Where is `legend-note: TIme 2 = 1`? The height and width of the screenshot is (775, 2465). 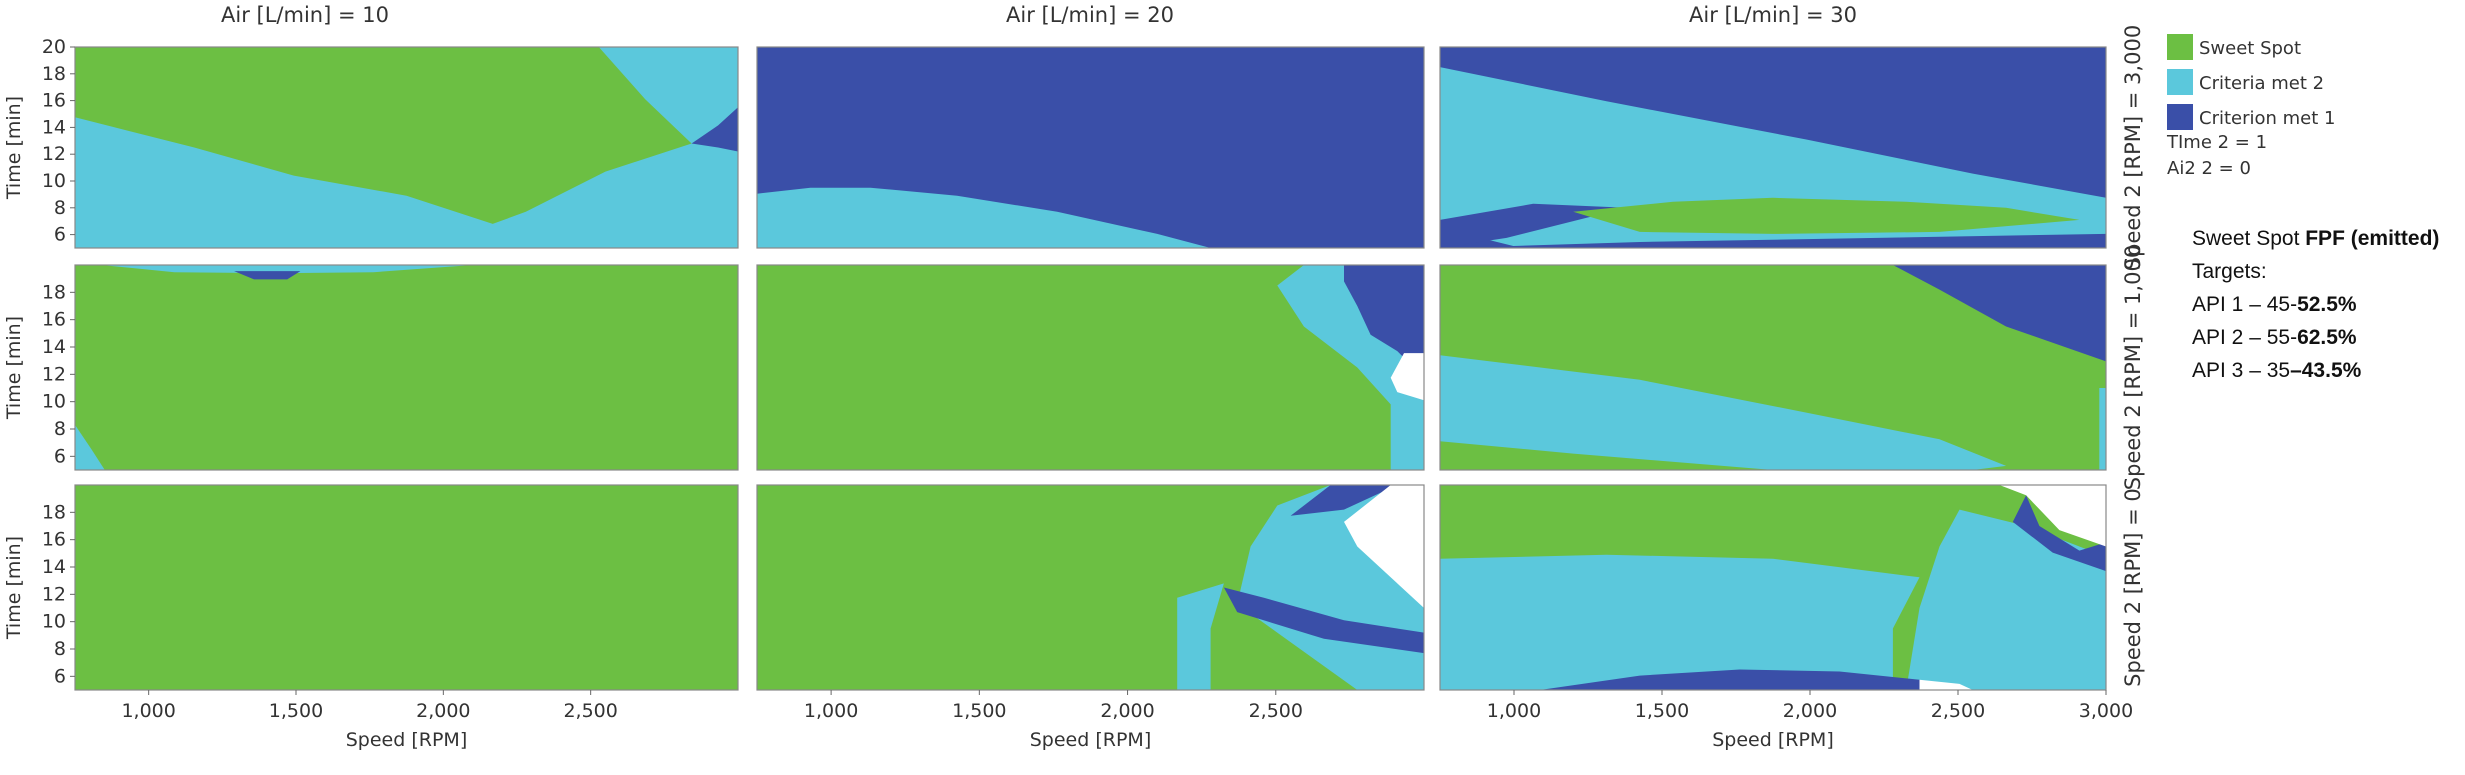
legend-note: TIme 2 = 1 is located at coordinates (2216, 142).